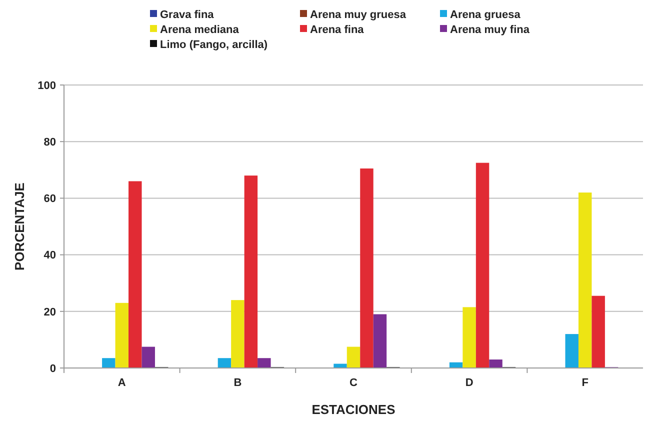  I want to click on legend-label: Limo (Fango, arcilla), so click(214, 44).